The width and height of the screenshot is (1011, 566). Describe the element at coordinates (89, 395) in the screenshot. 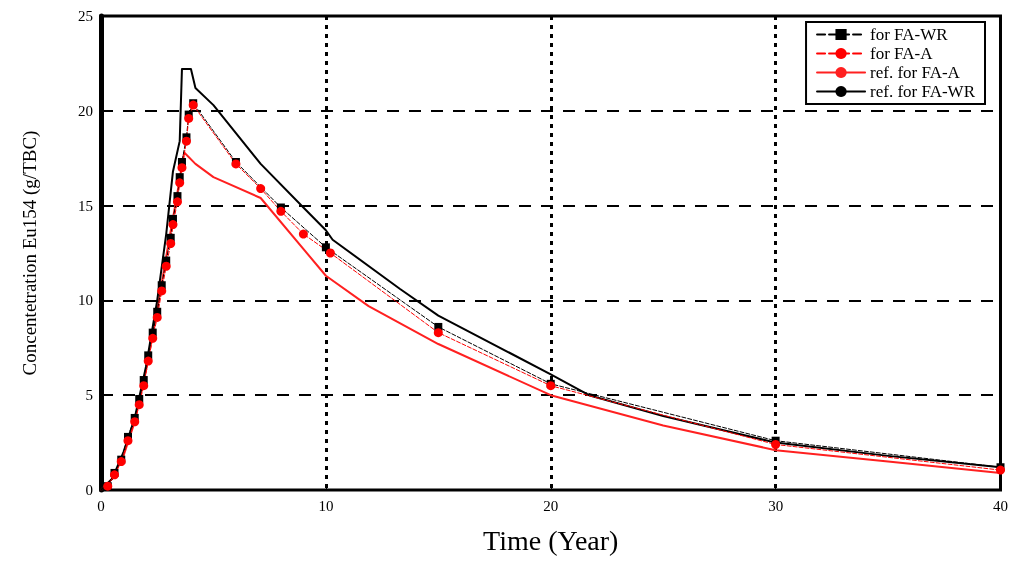

I see `y-tick-label: 5` at that location.